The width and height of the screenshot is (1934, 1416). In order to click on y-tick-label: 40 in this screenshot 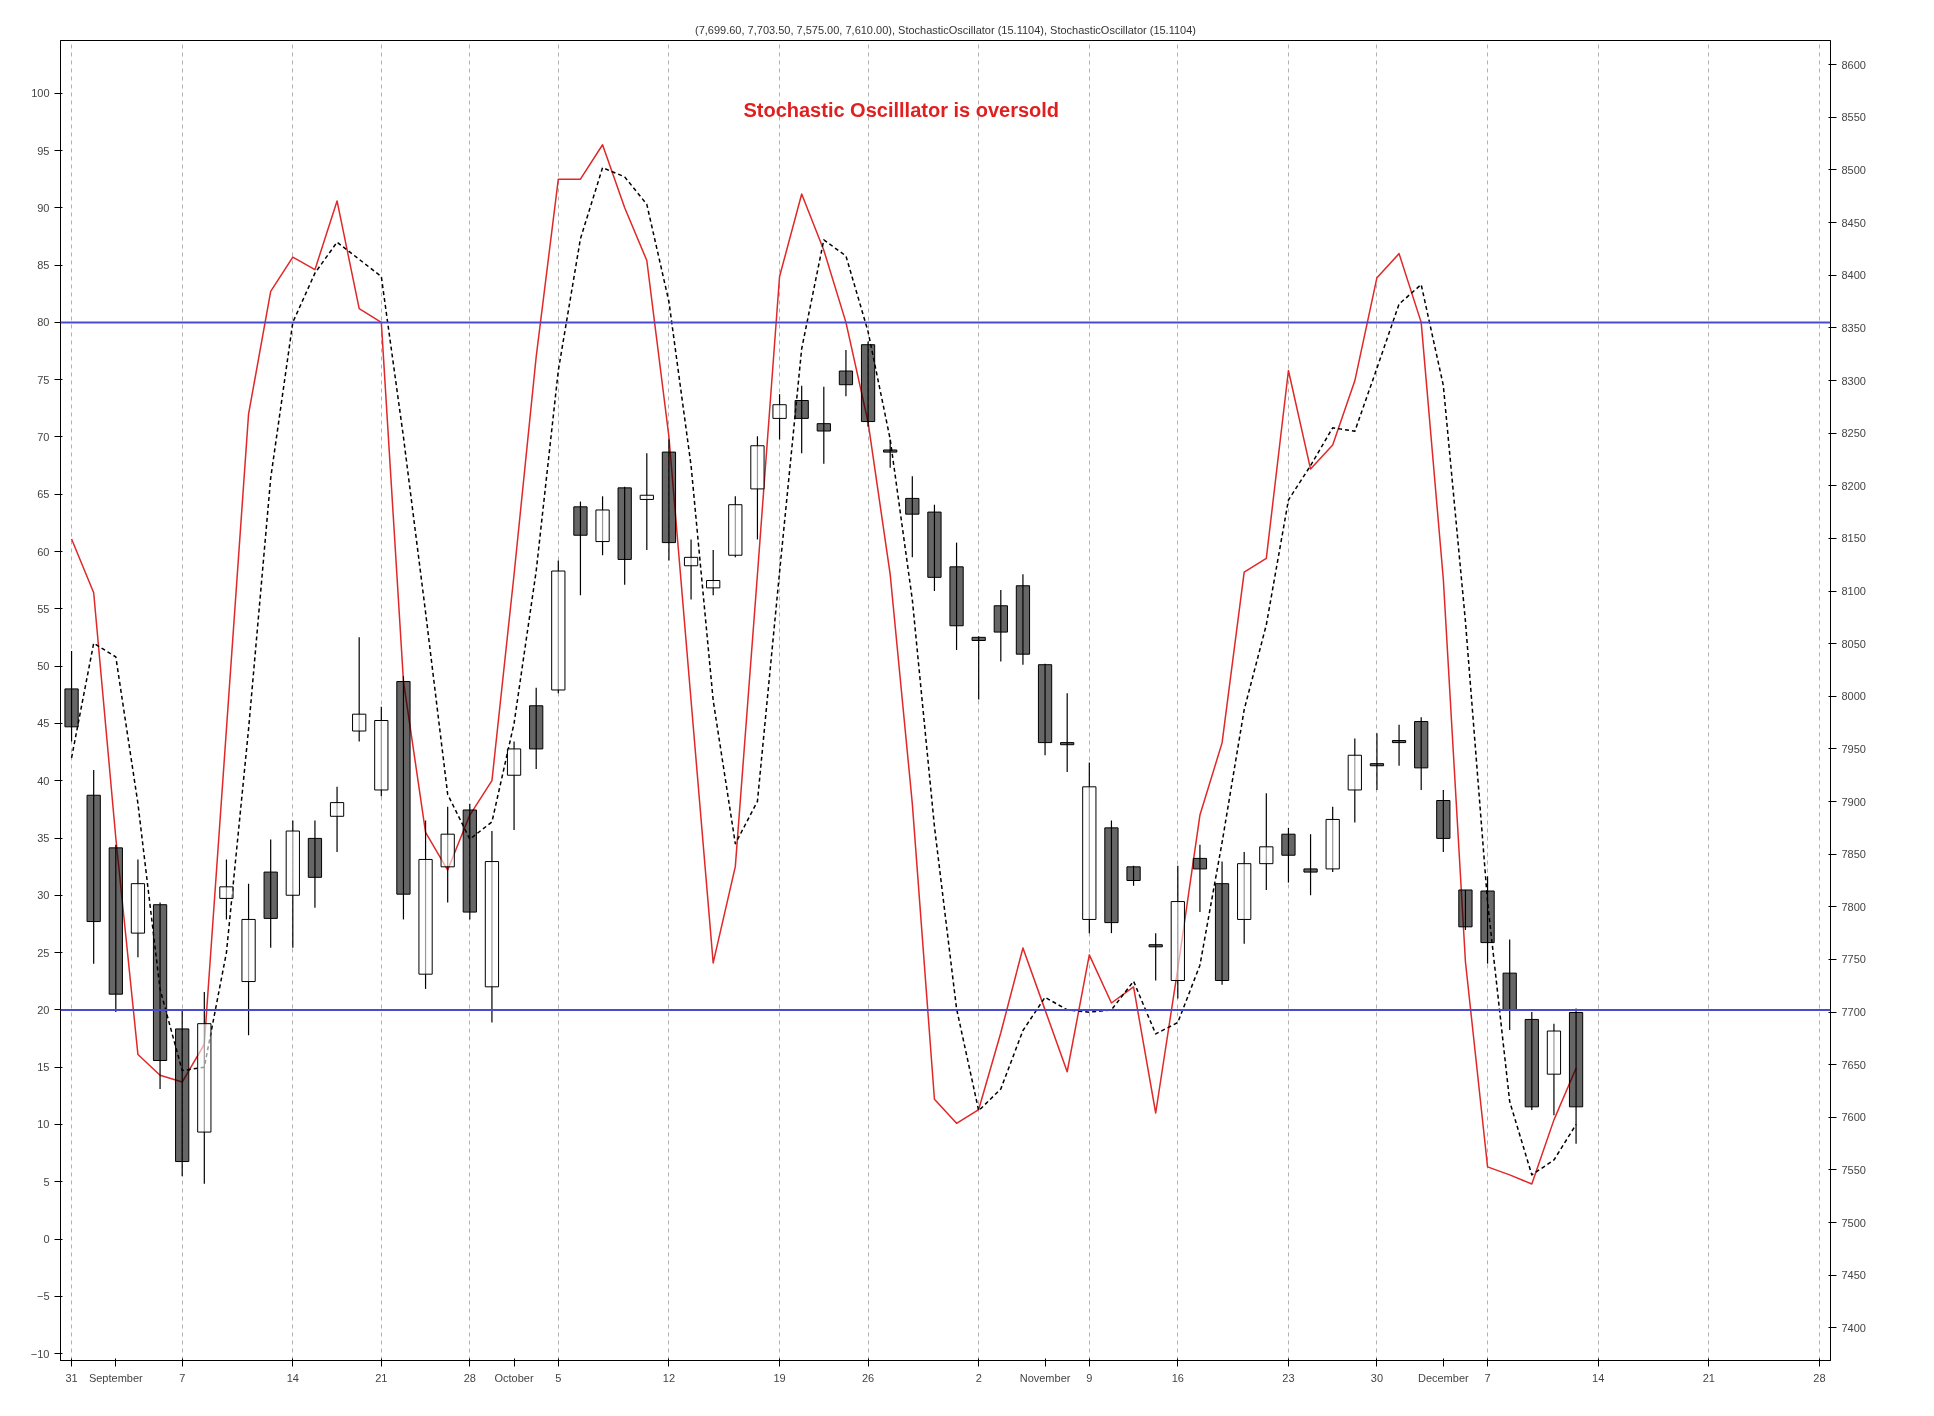, I will do `click(43, 780)`.